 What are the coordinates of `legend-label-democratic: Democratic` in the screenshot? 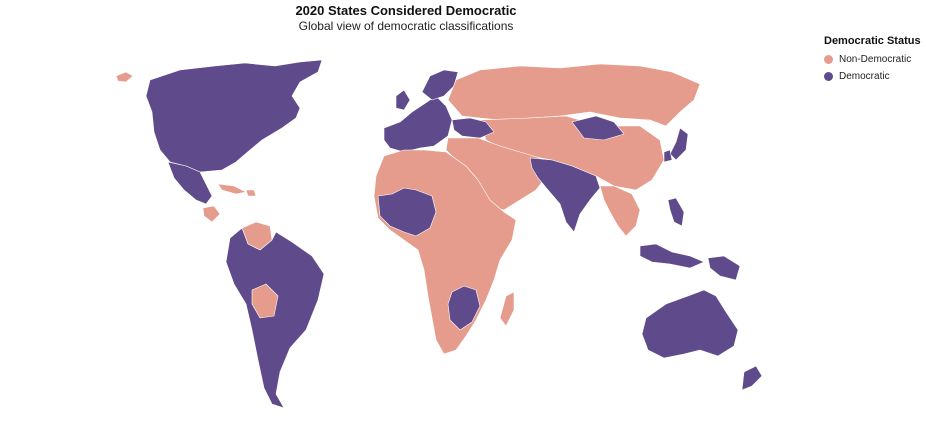 It's located at (864, 76).